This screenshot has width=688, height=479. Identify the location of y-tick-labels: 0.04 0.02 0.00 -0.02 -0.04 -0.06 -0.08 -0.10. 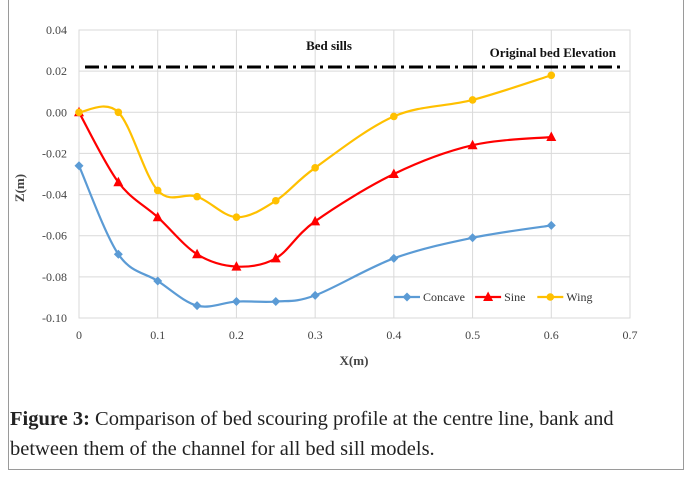
(54, 174).